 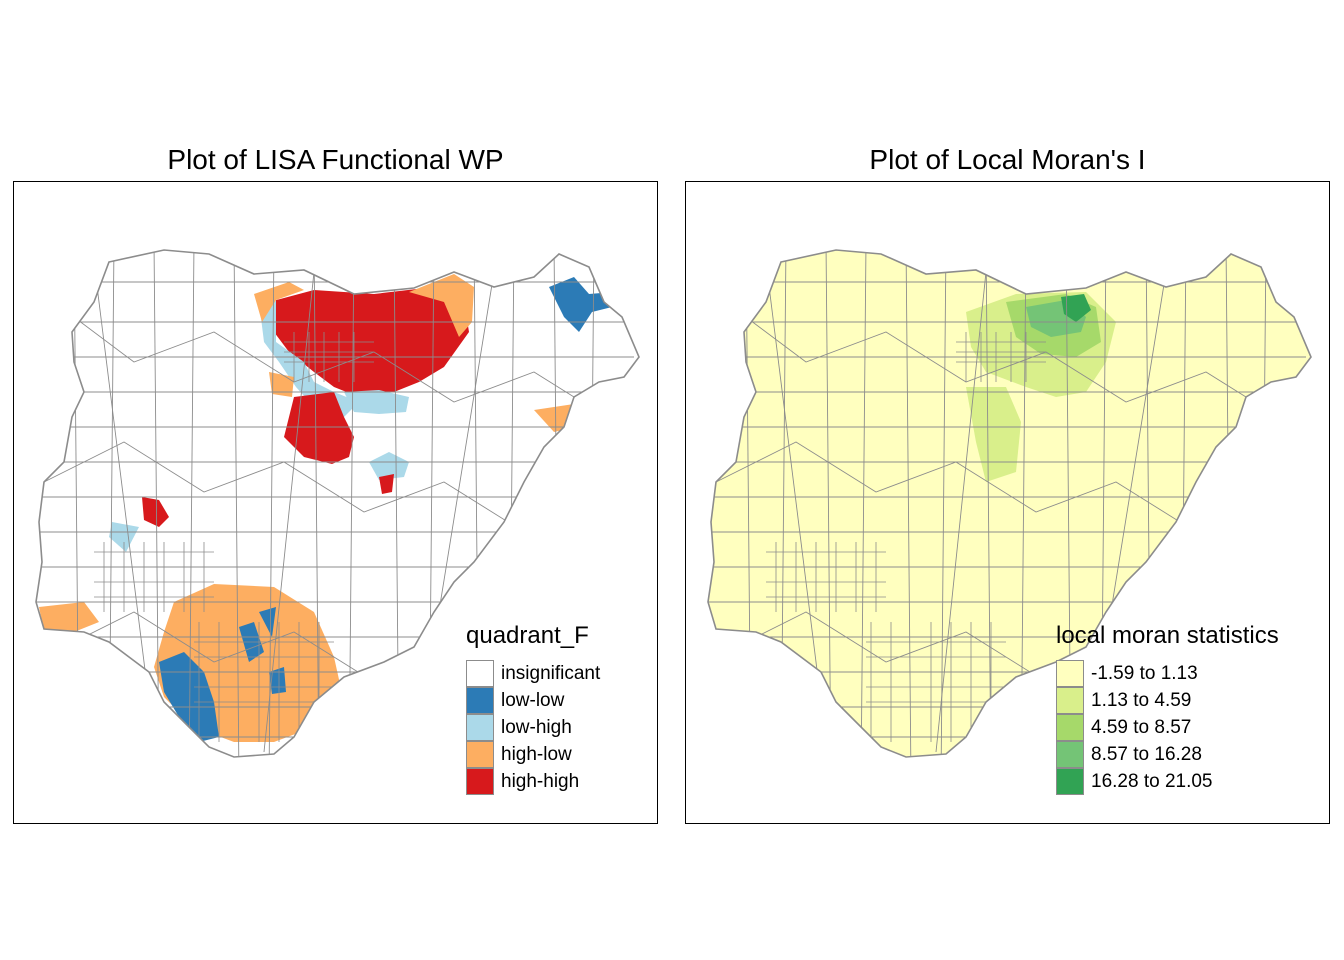 What do you see at coordinates (1144, 673) in the screenshot?
I see `legend-label: -1.59 to 1.13` at bounding box center [1144, 673].